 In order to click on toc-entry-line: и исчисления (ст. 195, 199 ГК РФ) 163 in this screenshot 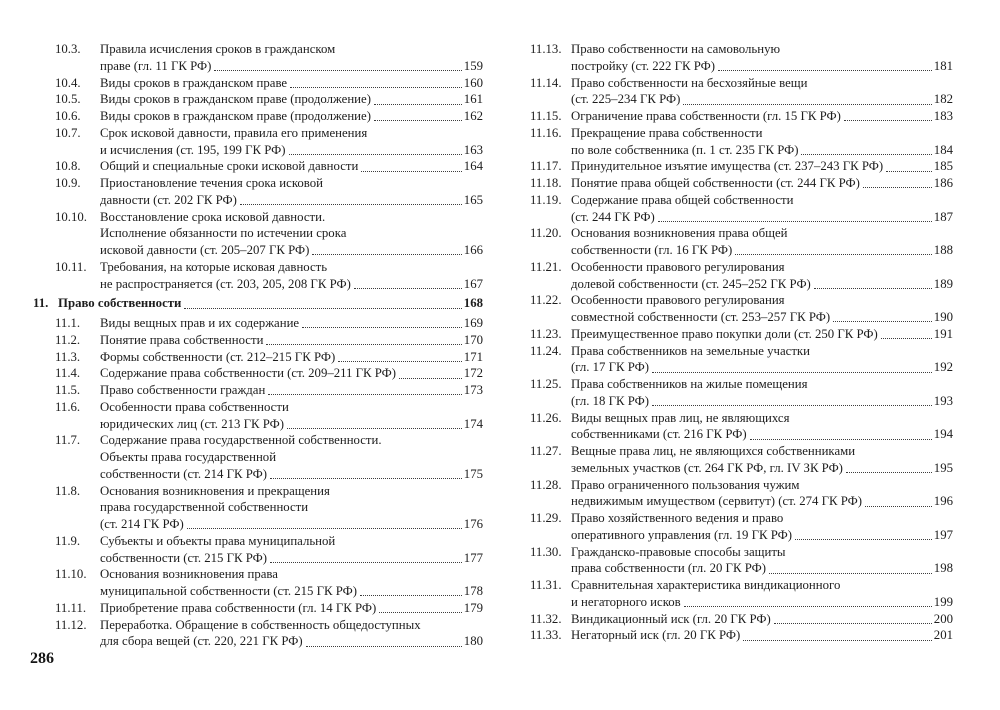, I will do `click(291, 150)`.